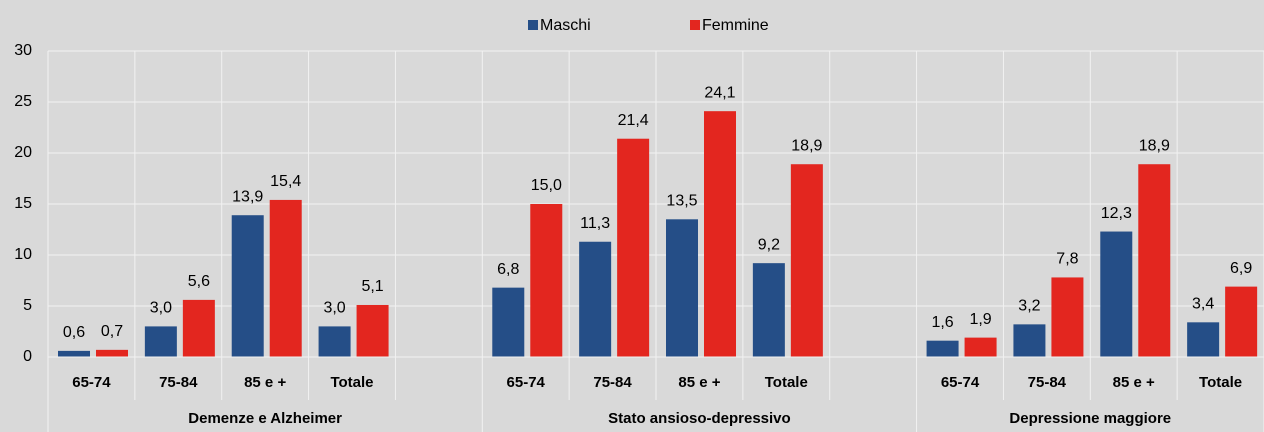 This screenshot has height=432, width=1264. Describe the element at coordinates (1029, 306) in the screenshot. I see `value-label: 3,2` at that location.